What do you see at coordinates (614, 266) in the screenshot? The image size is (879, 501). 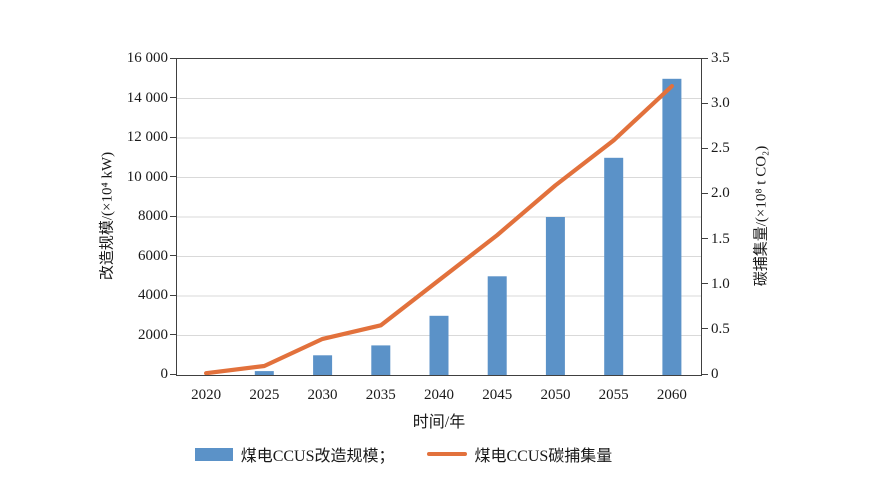 I see `bar-2055` at bounding box center [614, 266].